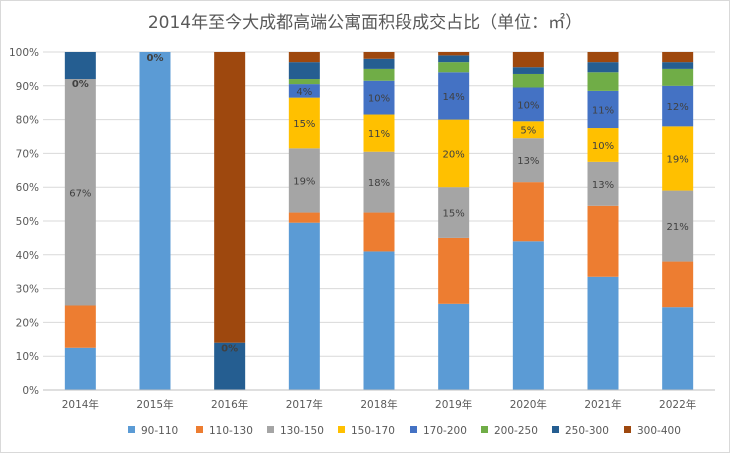 The image size is (730, 453). I want to click on data-label: 5%, so click(528, 131).